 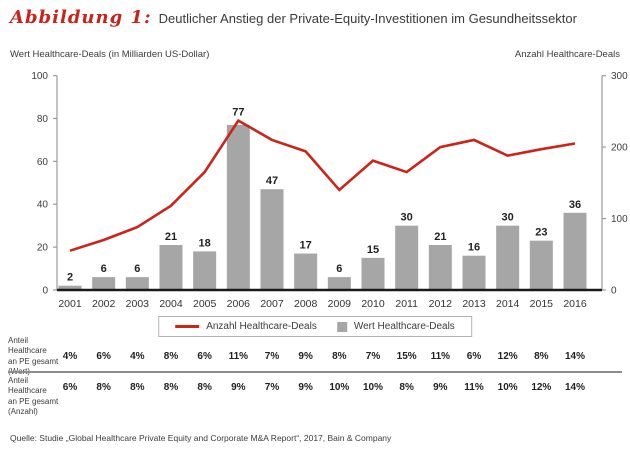 What do you see at coordinates (441, 304) in the screenshot?
I see `year-label: 2012` at bounding box center [441, 304].